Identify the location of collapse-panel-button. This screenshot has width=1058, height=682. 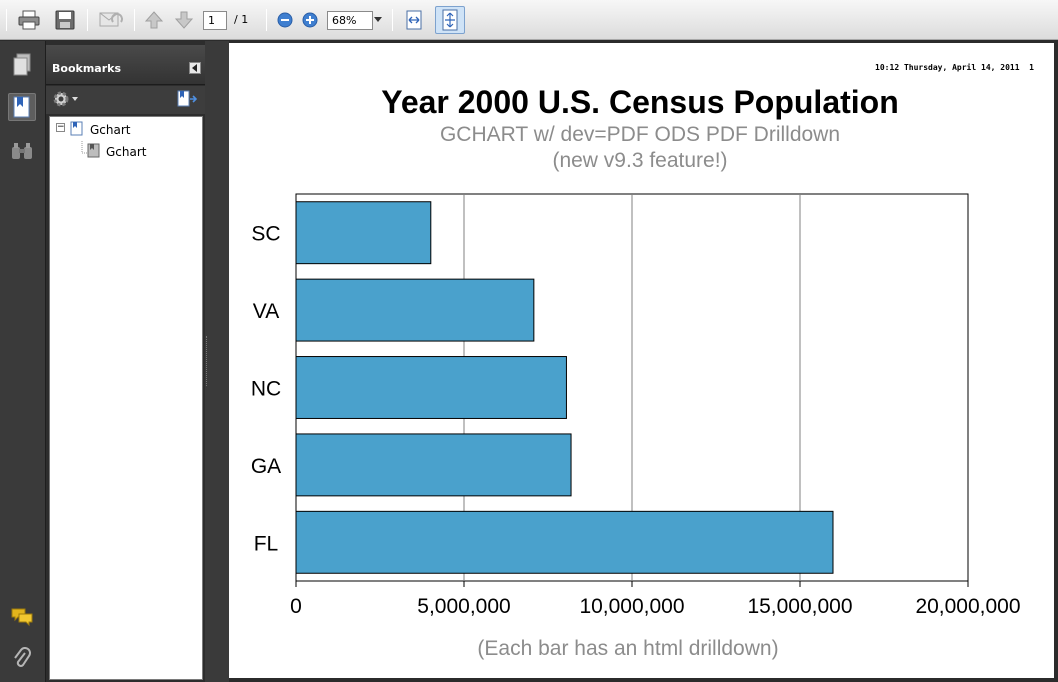
(195, 68).